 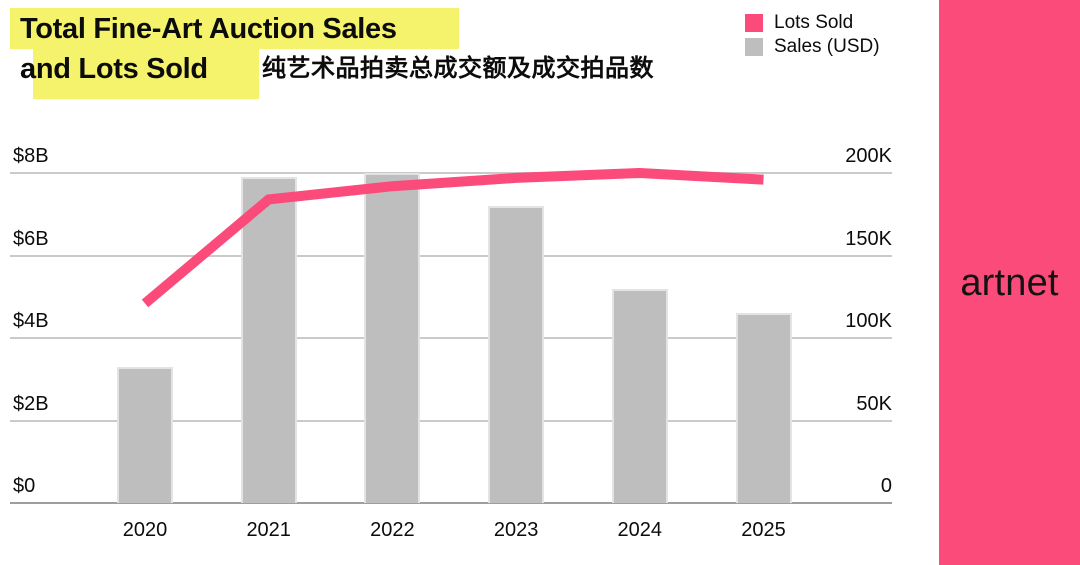 What do you see at coordinates (827, 46) in the screenshot?
I see `legend-label-sales-usd: Sales (USD)` at bounding box center [827, 46].